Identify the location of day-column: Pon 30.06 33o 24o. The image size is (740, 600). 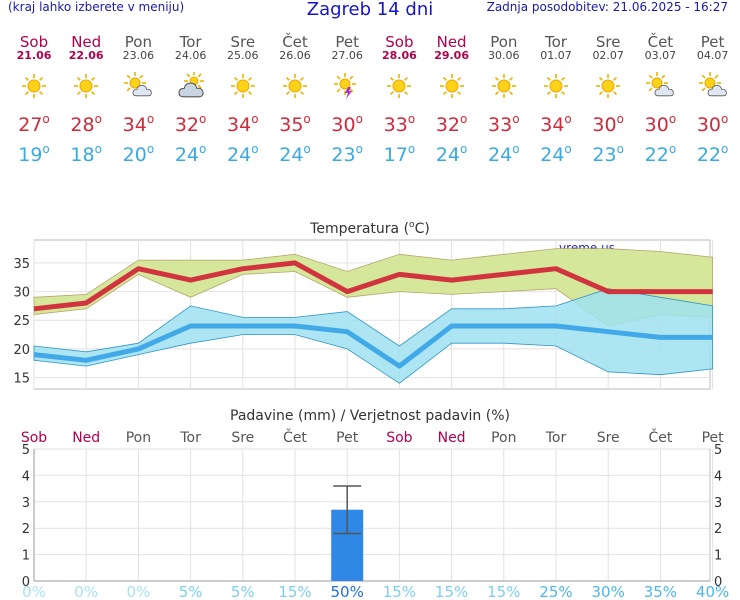
(504, 99).